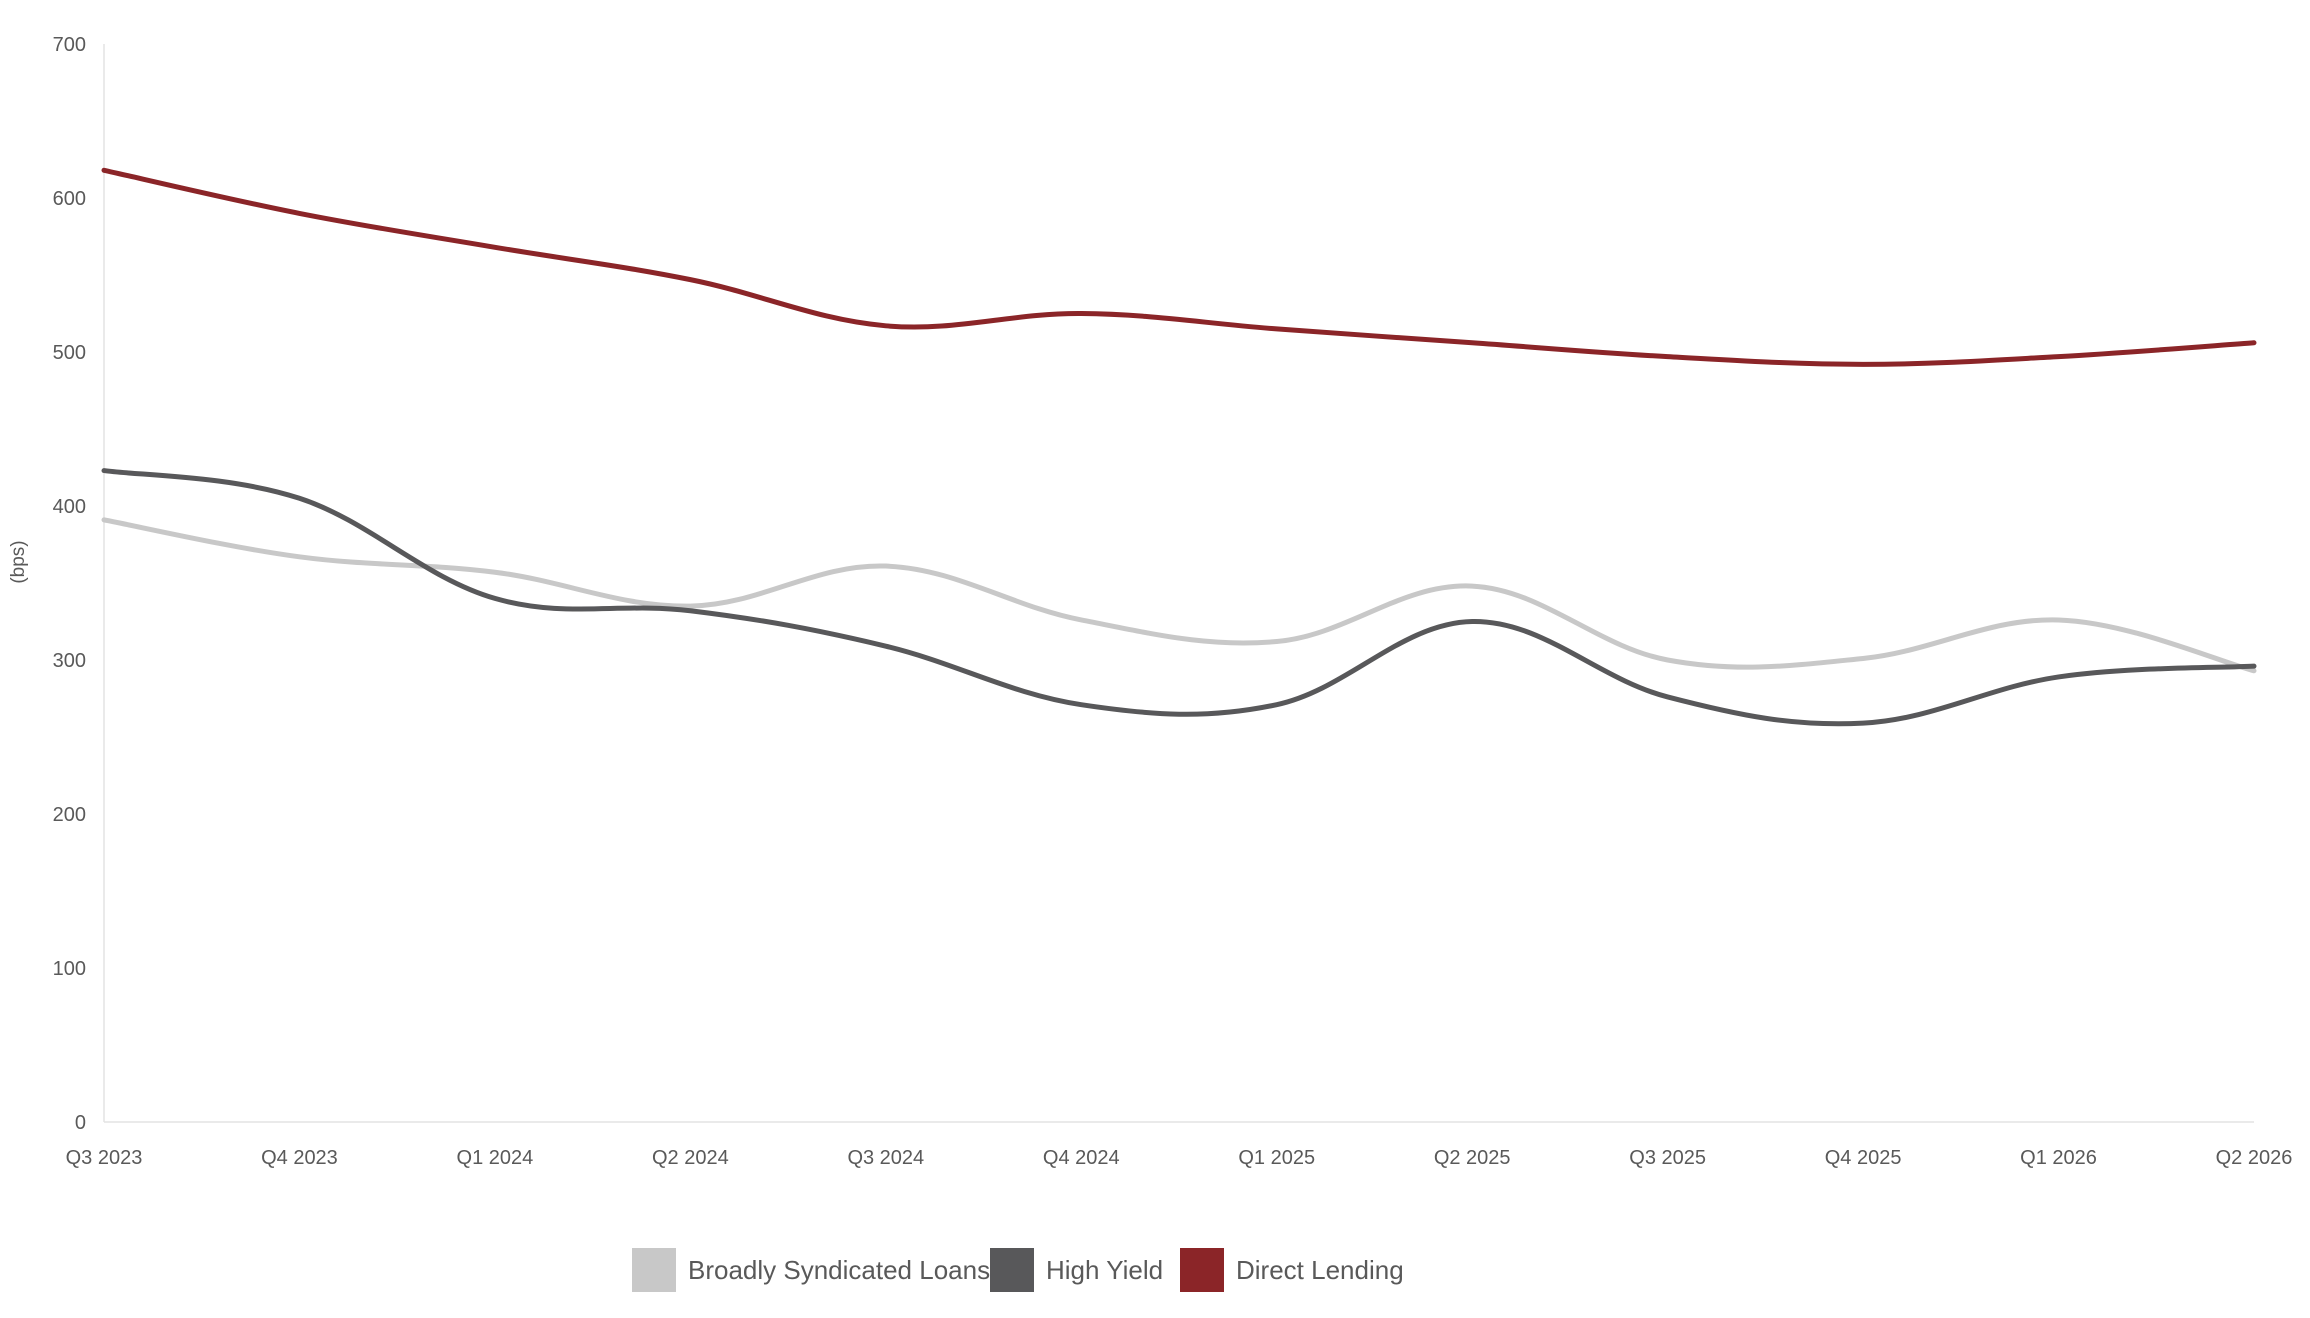 The width and height of the screenshot is (2310, 1318). What do you see at coordinates (1320, 1270) in the screenshot?
I see `legend-label: Direct Lending` at bounding box center [1320, 1270].